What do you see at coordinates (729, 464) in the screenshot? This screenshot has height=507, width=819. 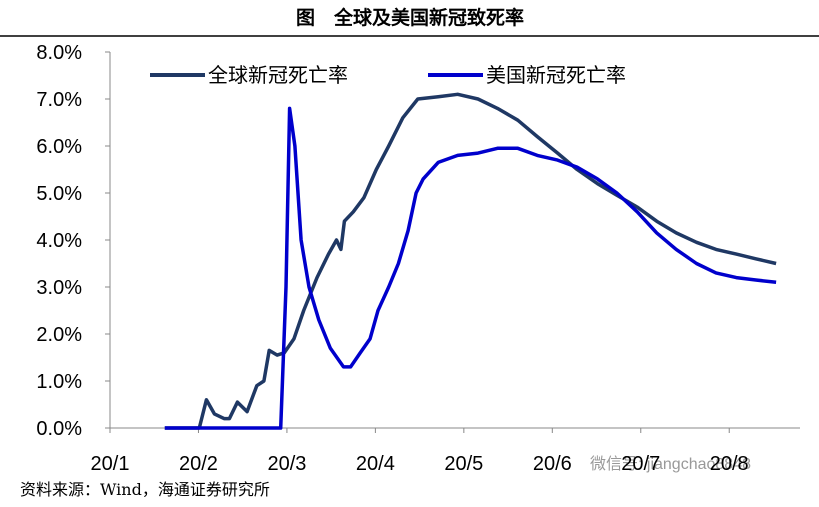 I see `x-tick-label: 20/8` at bounding box center [729, 464].